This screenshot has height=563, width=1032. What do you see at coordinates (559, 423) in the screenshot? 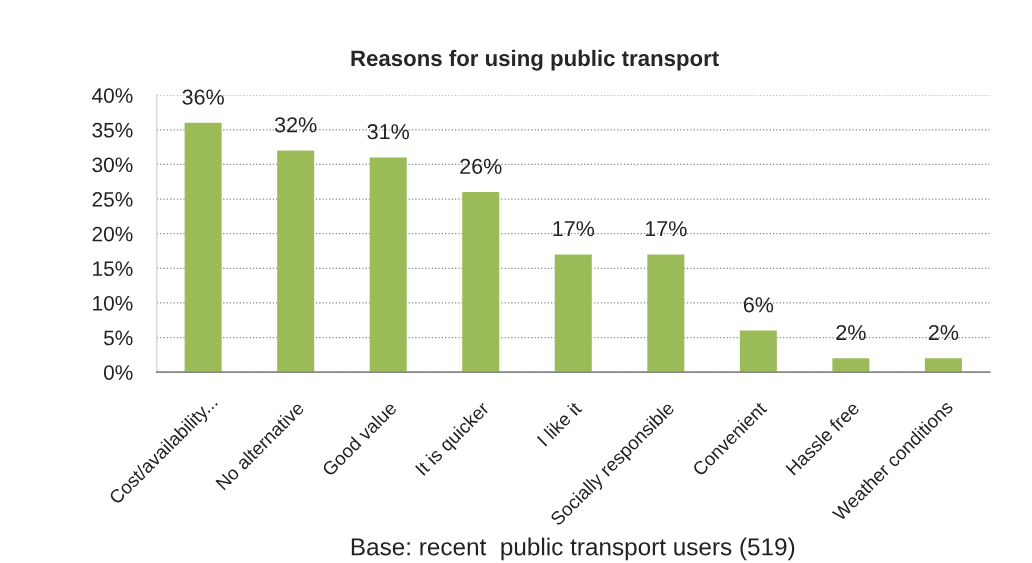
I see `x-tick-label: I like it` at bounding box center [559, 423].